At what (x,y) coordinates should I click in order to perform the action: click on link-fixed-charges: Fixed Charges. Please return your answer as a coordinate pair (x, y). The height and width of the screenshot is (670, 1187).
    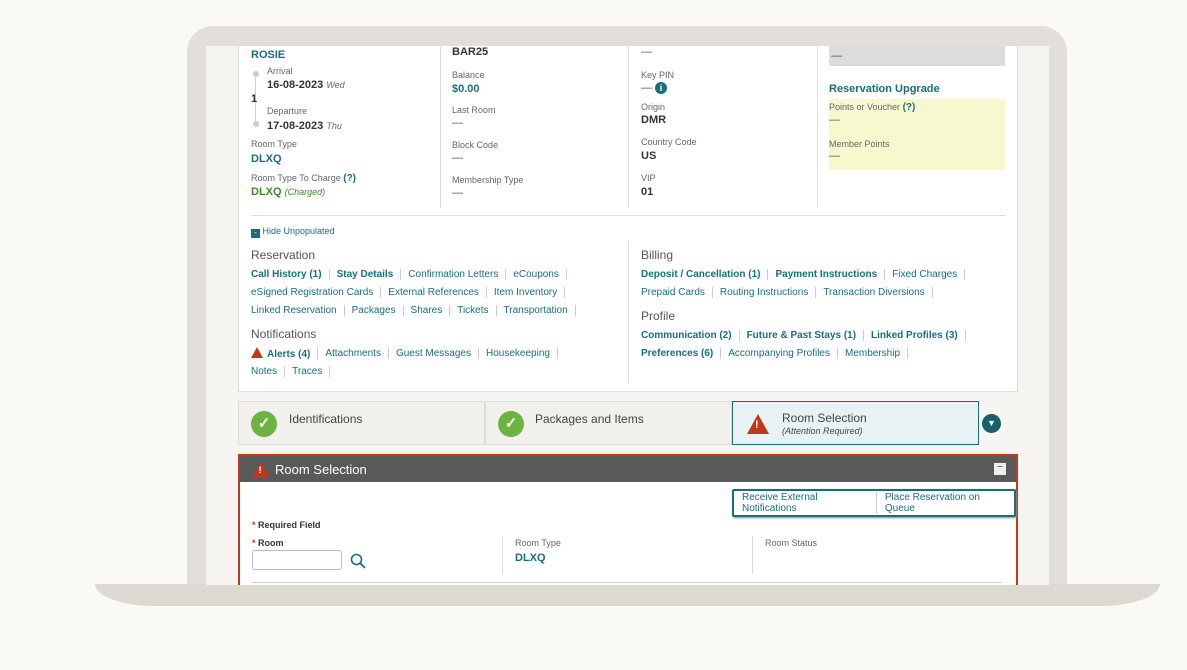
    Looking at the image, I should click on (925, 274).